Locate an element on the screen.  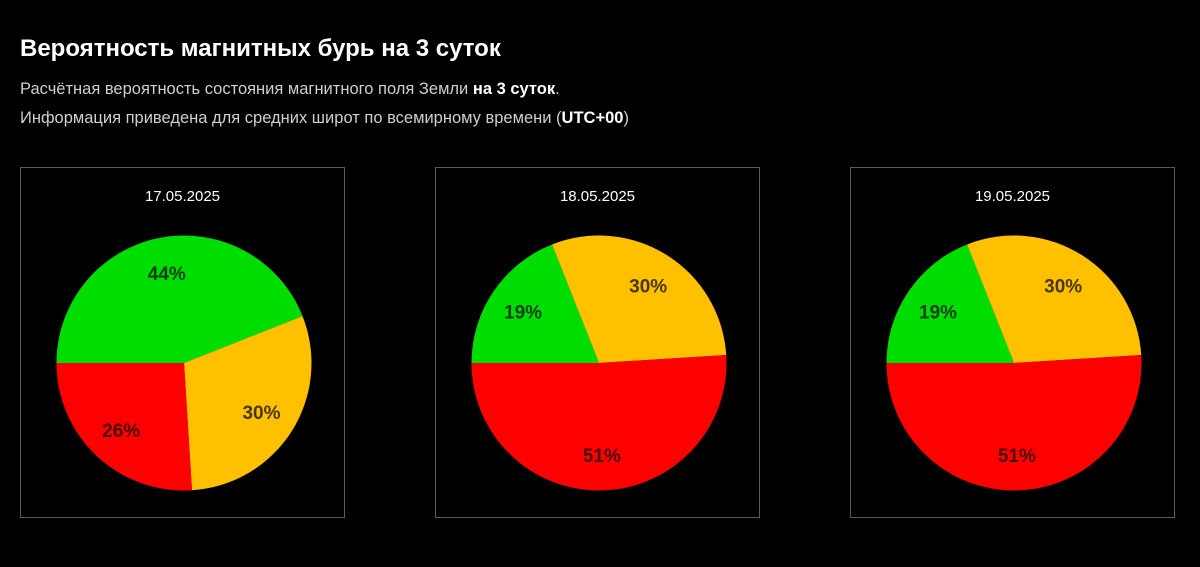
chart-date: 19.05.2025 is located at coordinates (1012, 196).